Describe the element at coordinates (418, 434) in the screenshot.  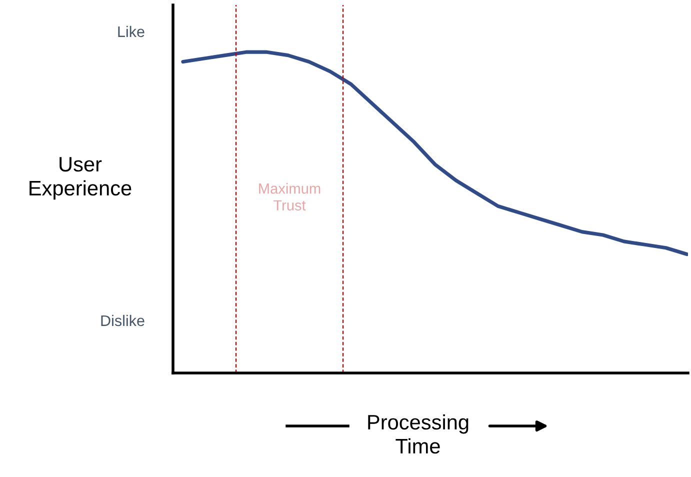
I see `x-axis-title: Processing Time` at that location.